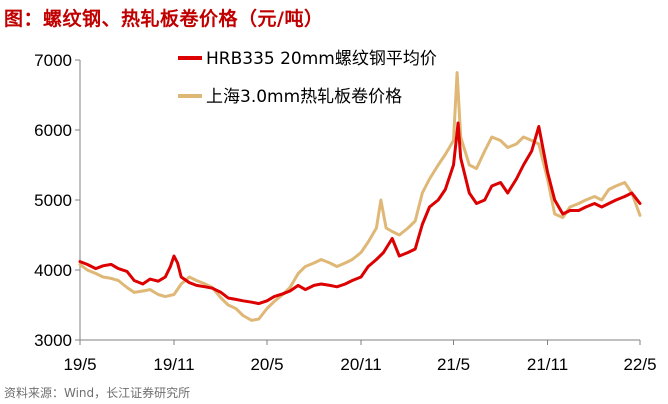 The image size is (668, 404). Describe the element at coordinates (266, 364) in the screenshot. I see `x-tick-label: 20/5` at that location.